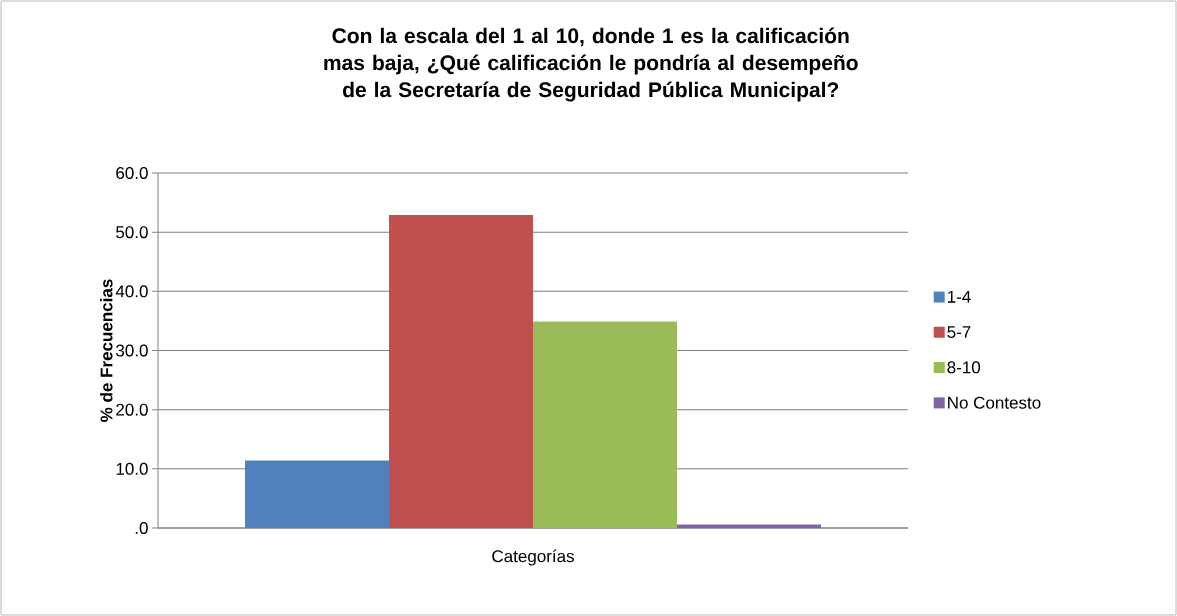 The width and height of the screenshot is (1177, 616). Describe the element at coordinates (132, 173) in the screenshot. I see `y-tick-label: 60.0` at that location.